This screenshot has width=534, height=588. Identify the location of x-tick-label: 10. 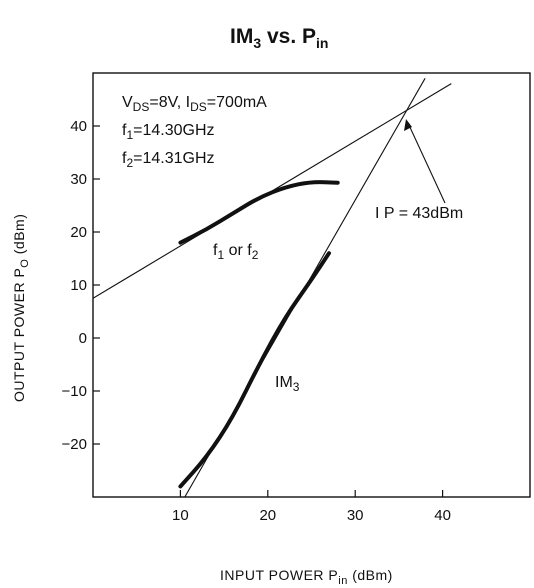
(180, 515).